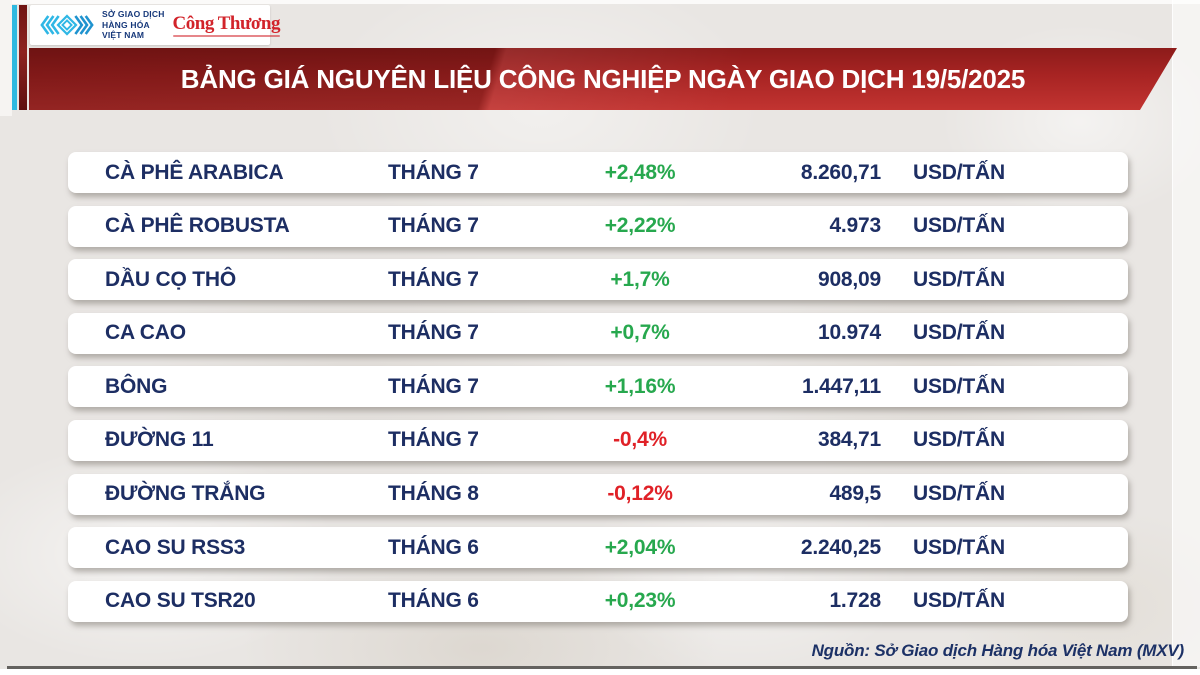  What do you see at coordinates (600, 672) in the screenshot?
I see `bottom-edge-strip` at bounding box center [600, 672].